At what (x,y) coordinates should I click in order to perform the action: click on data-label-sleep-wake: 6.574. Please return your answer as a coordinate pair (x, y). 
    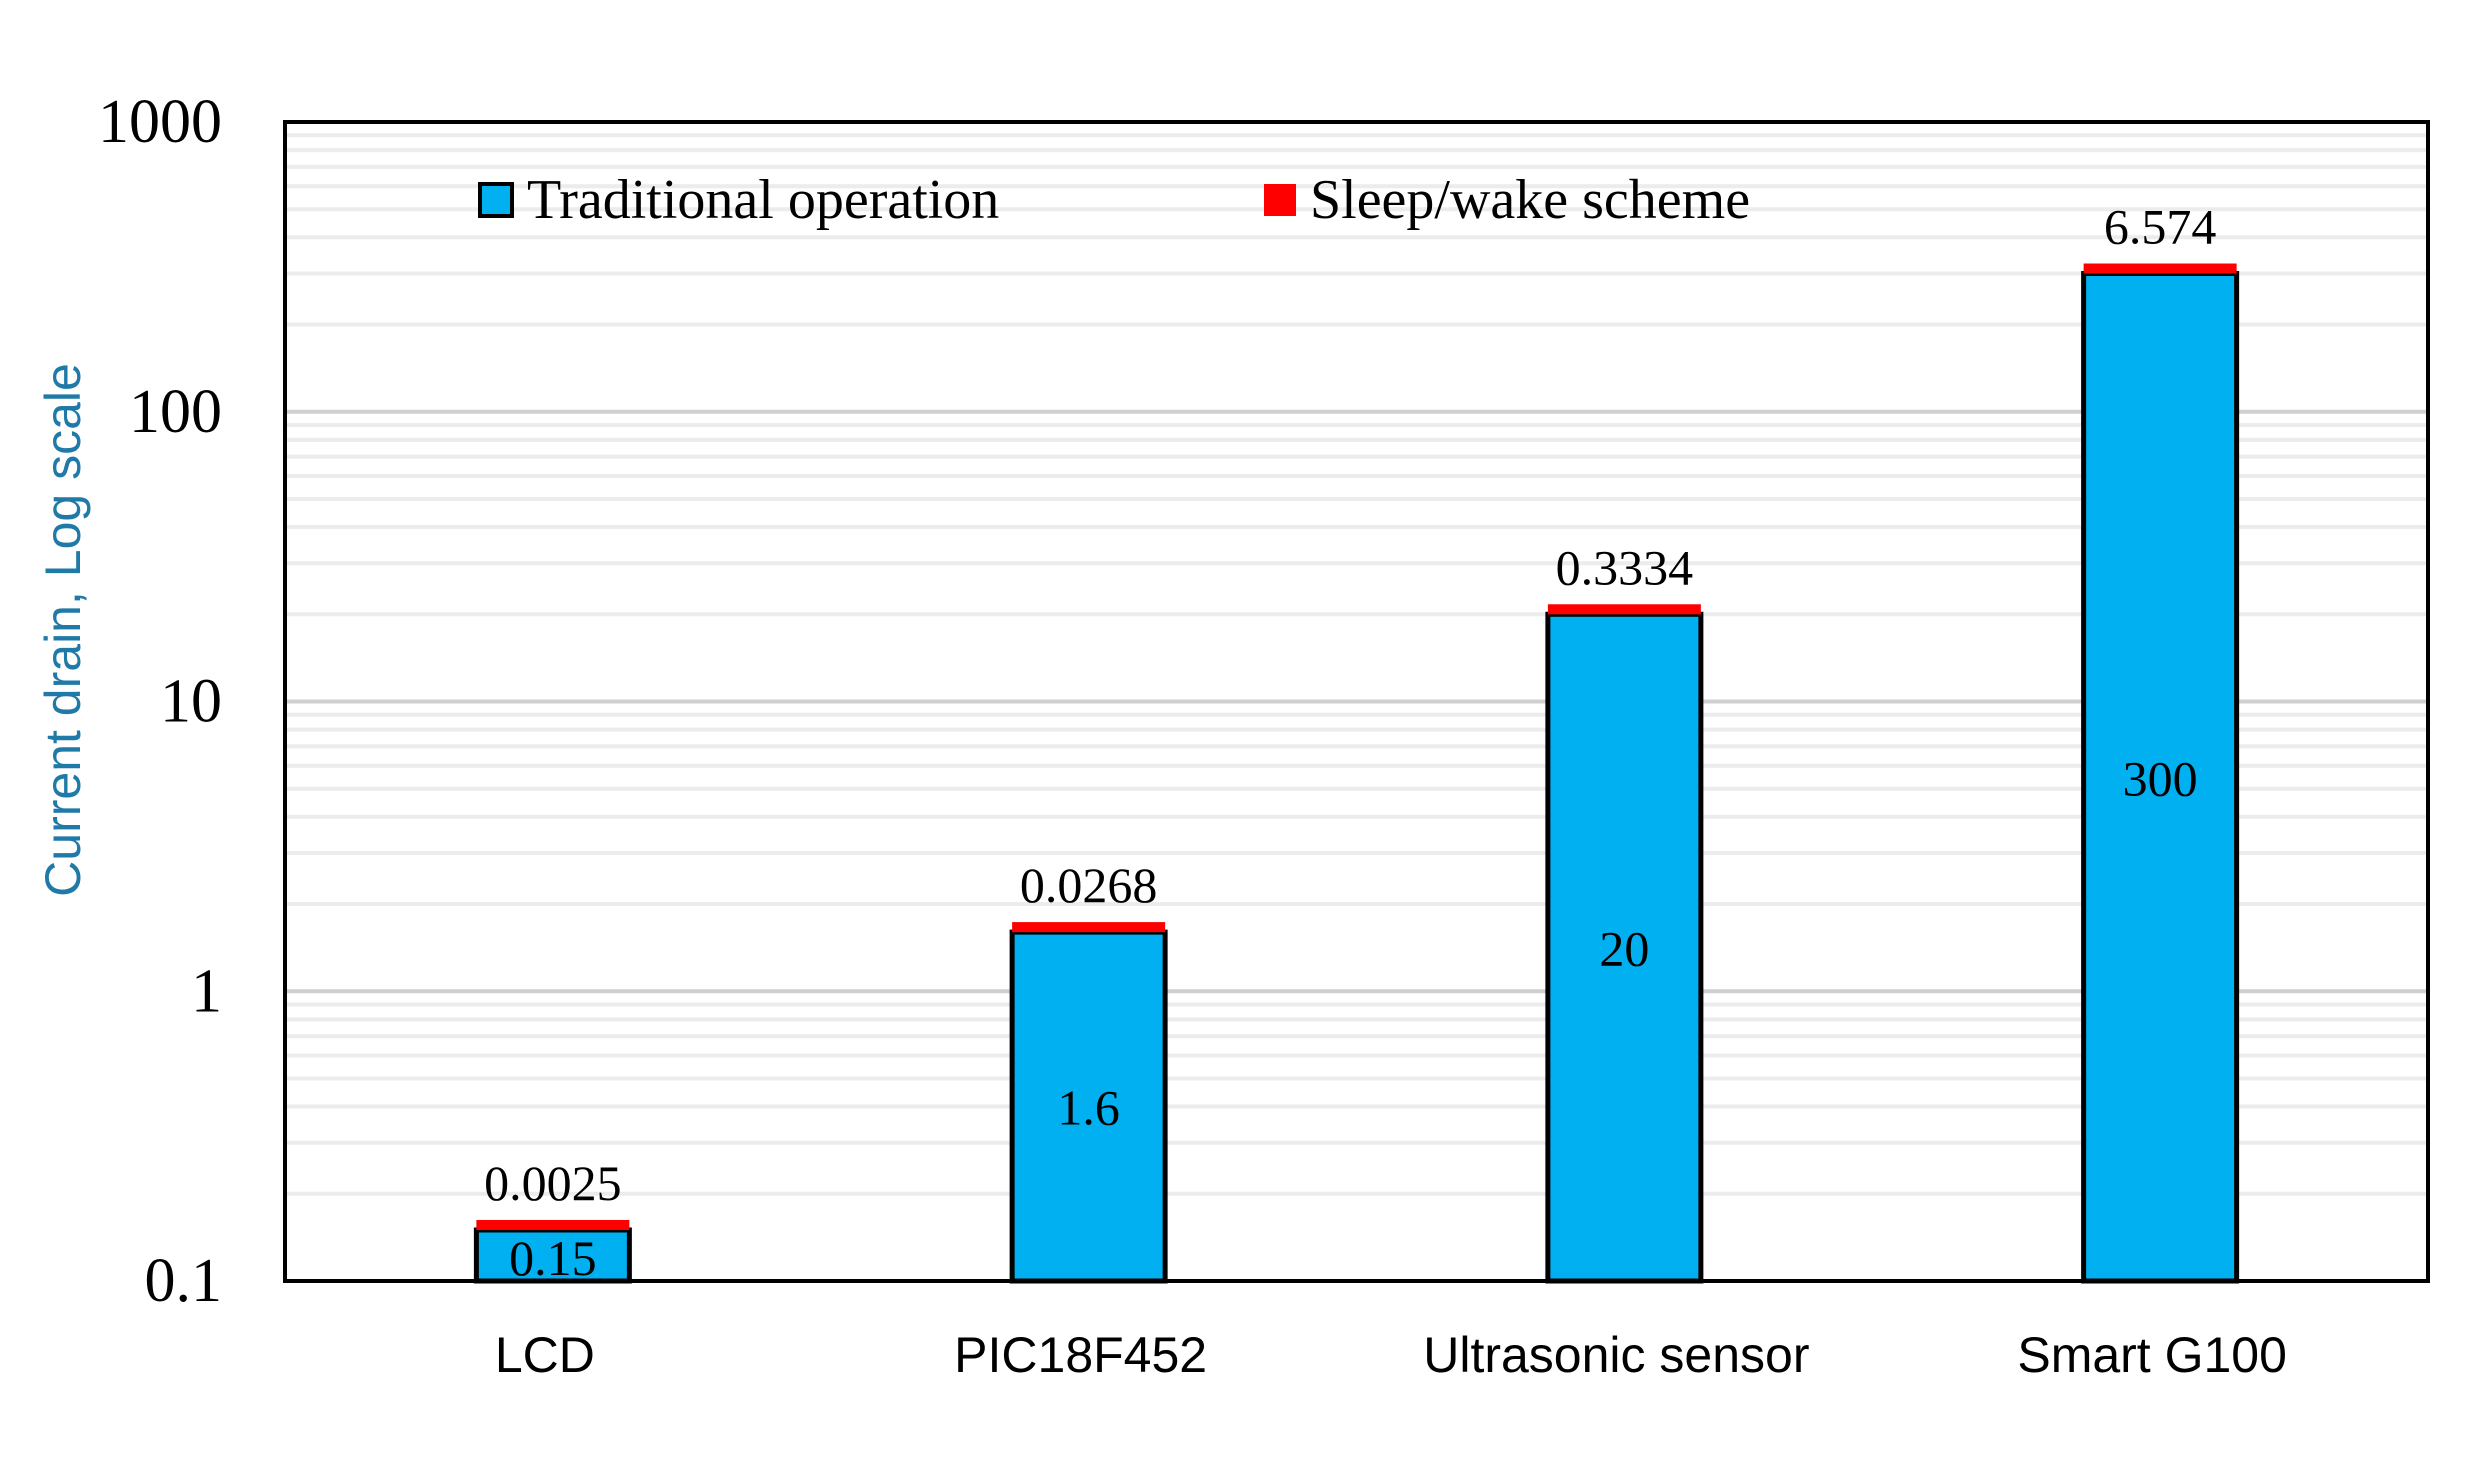
    Looking at the image, I should click on (2160, 227).